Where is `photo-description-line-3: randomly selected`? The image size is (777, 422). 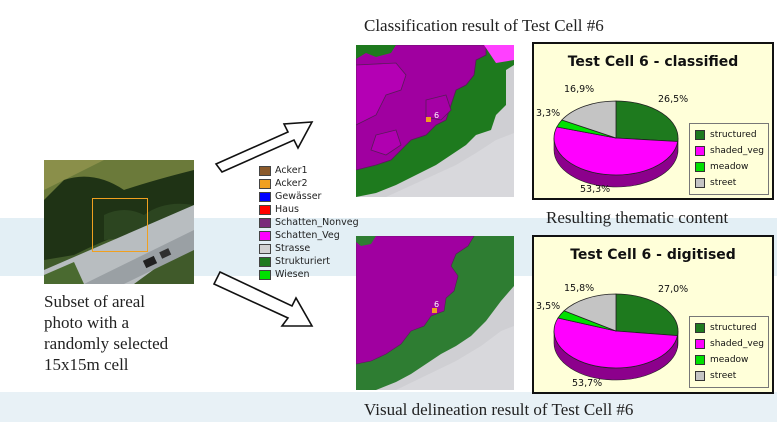
photo-description-line-3: randomly selected is located at coordinates (106, 343).